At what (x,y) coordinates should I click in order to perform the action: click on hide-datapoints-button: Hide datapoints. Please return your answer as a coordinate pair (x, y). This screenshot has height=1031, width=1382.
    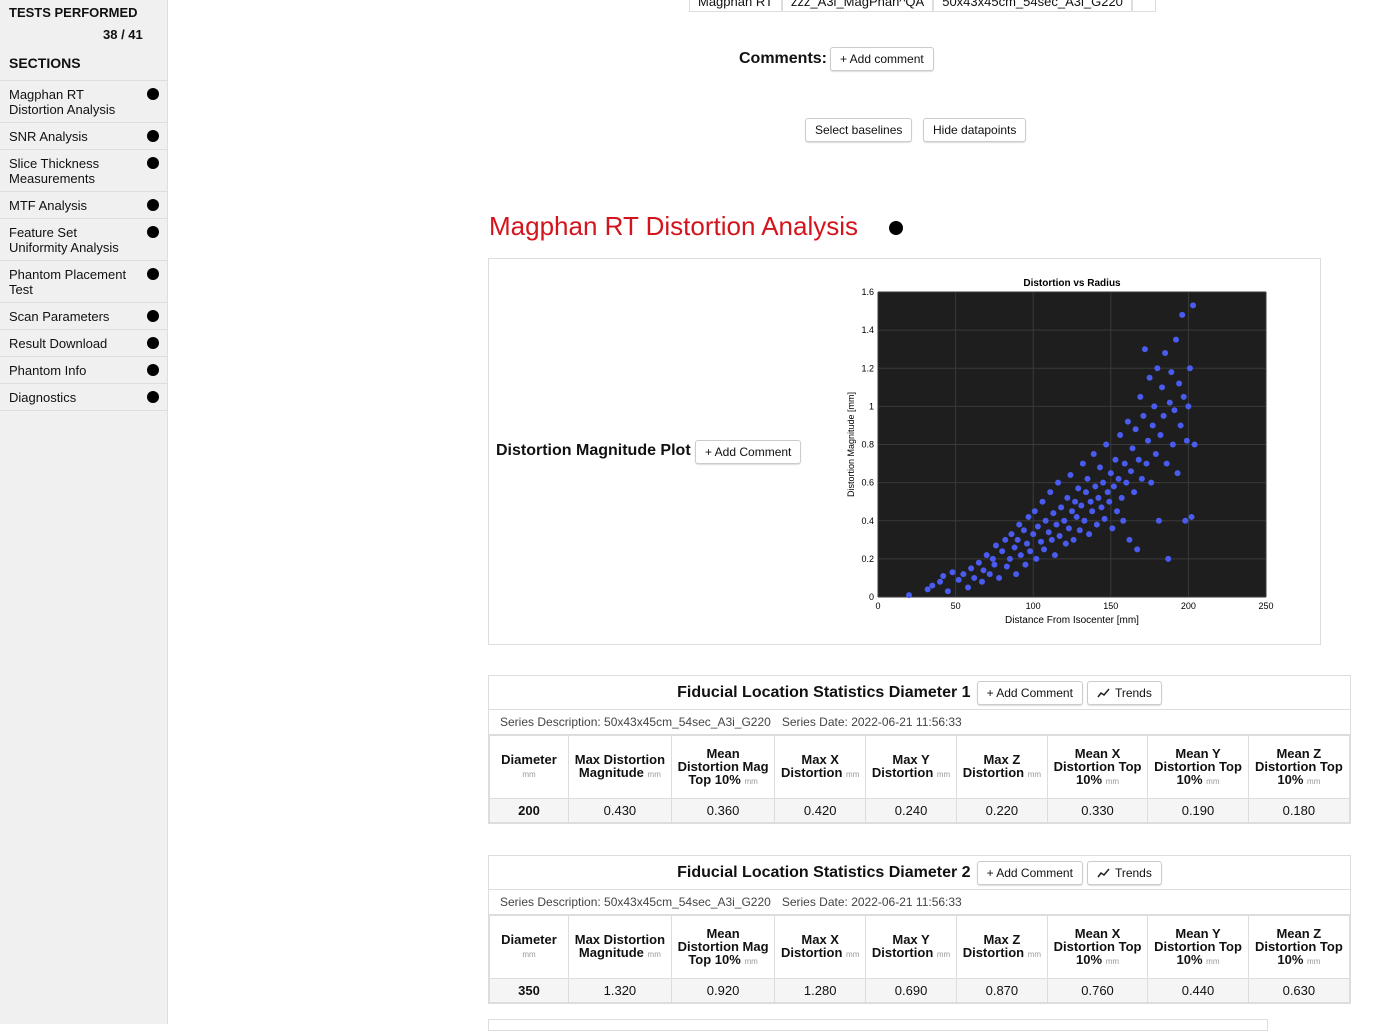
    Looking at the image, I should click on (975, 130).